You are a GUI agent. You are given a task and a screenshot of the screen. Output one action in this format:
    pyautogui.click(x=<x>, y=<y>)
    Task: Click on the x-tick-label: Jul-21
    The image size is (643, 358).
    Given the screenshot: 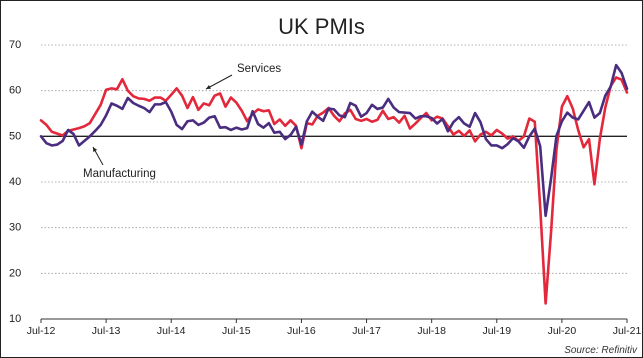 What is the action you would take?
    pyautogui.click(x=627, y=331)
    